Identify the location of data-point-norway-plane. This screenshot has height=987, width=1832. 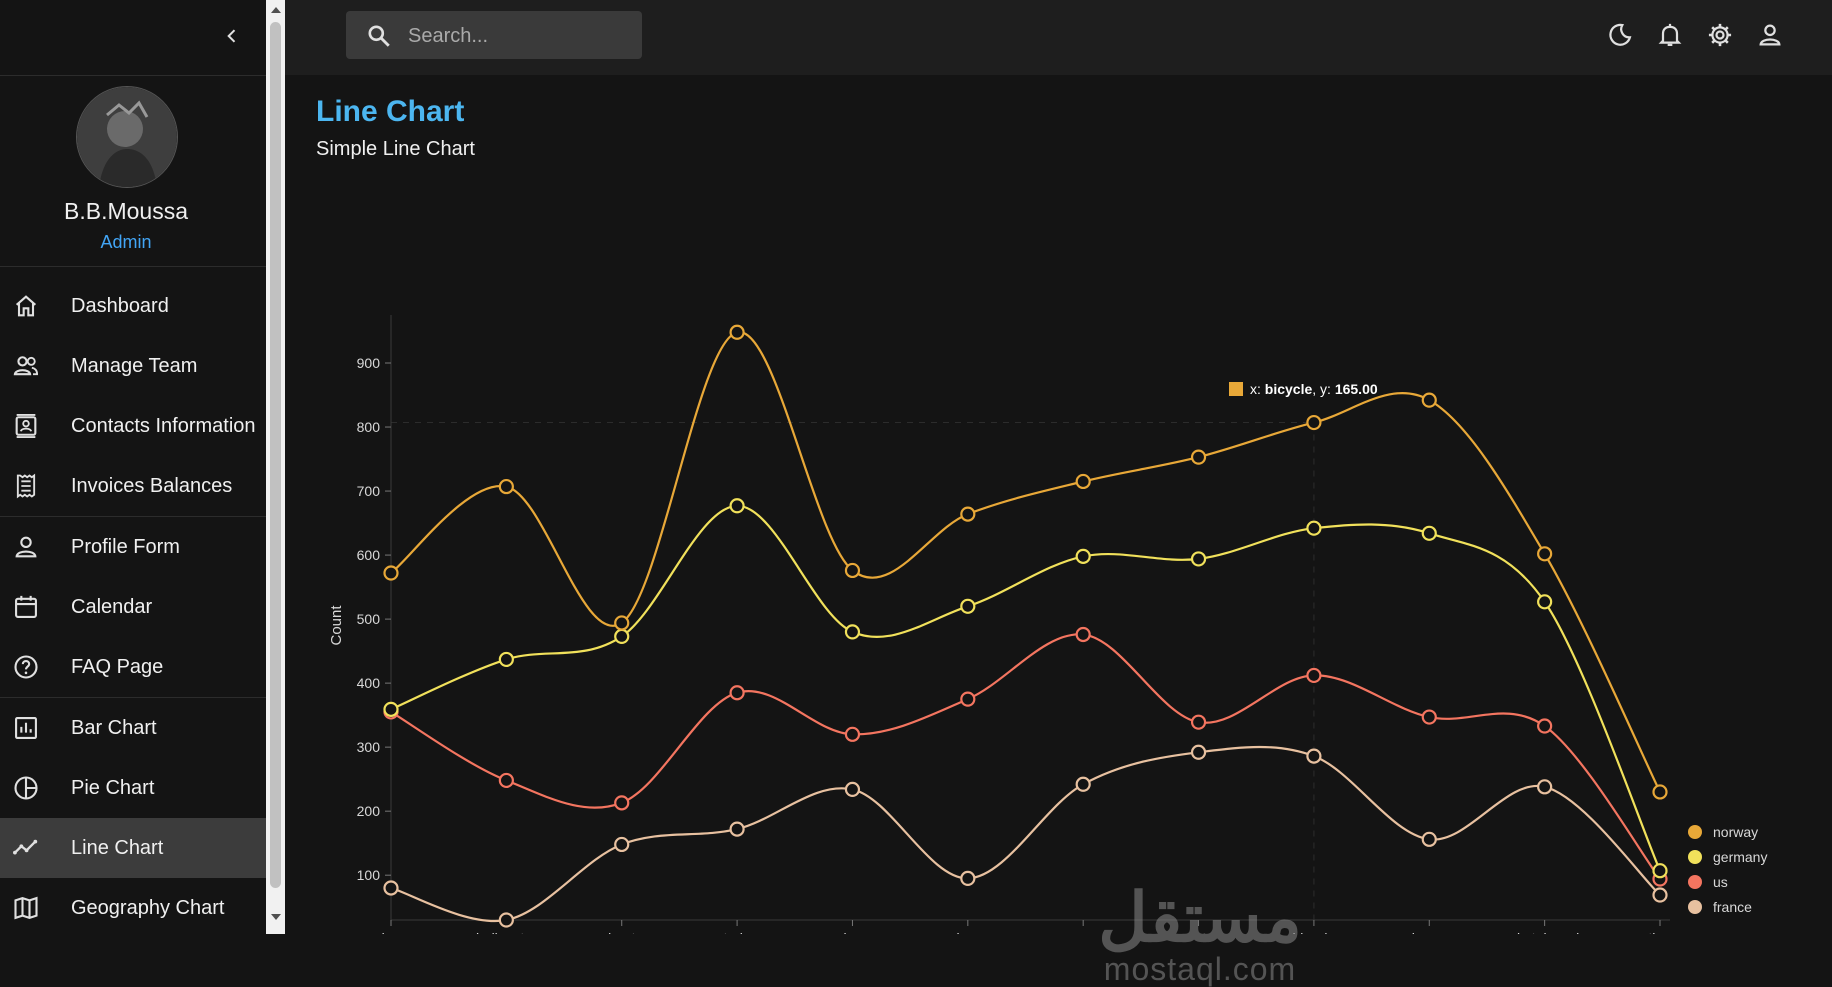
(391, 573).